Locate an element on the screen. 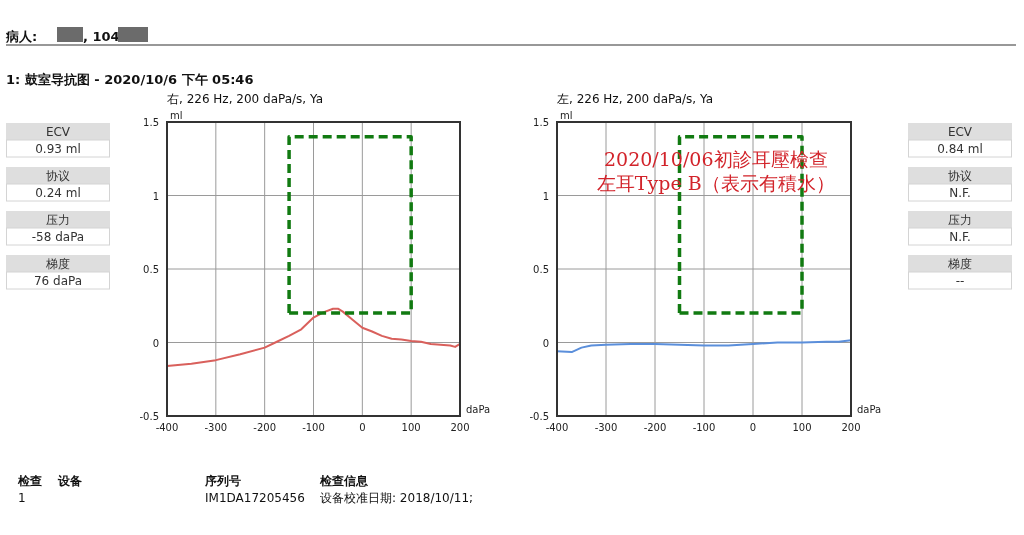 Image resolution: width=1024 pixels, height=535 pixels. text: 检查 is located at coordinates (29, 481).